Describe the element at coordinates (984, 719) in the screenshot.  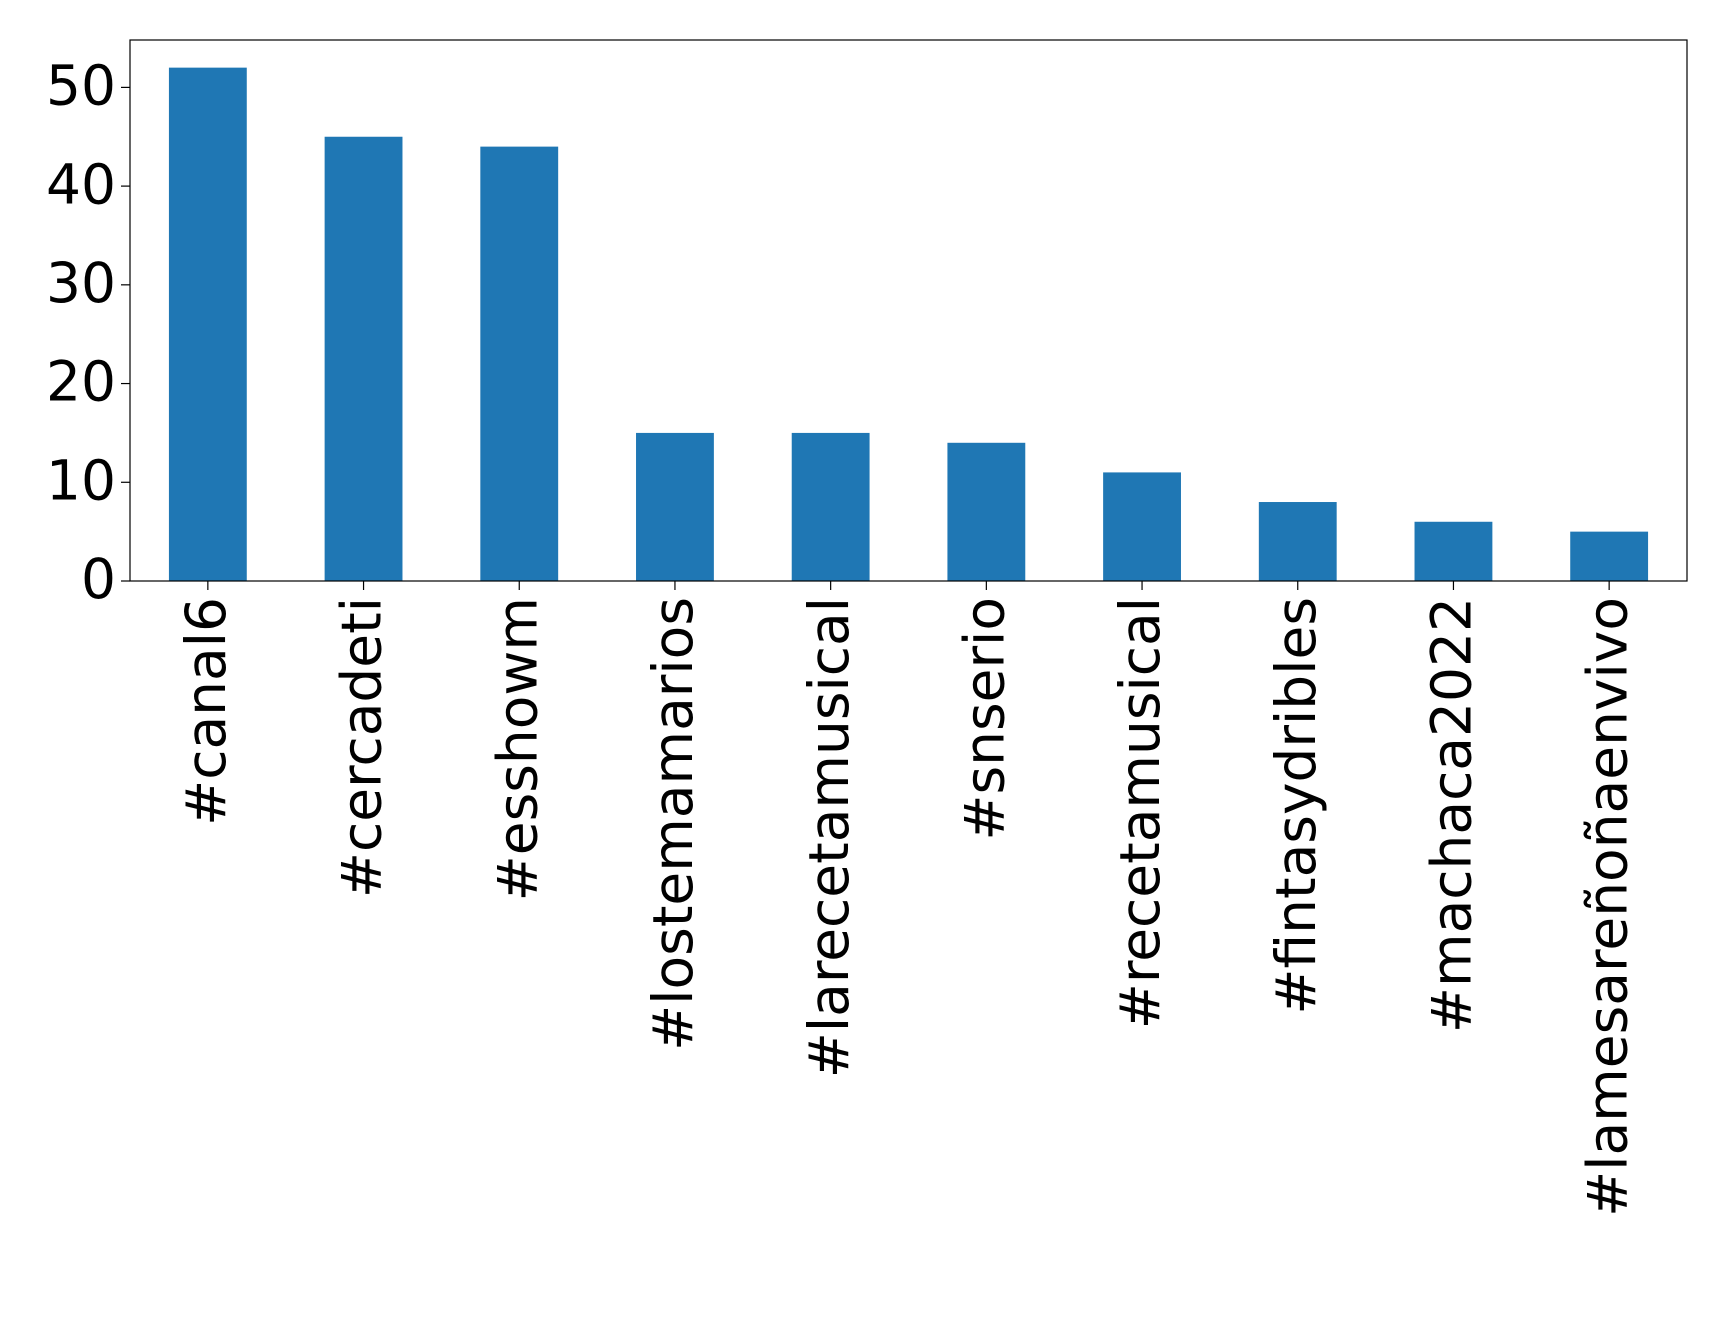
I see `x-tick-label: #snserio` at that location.